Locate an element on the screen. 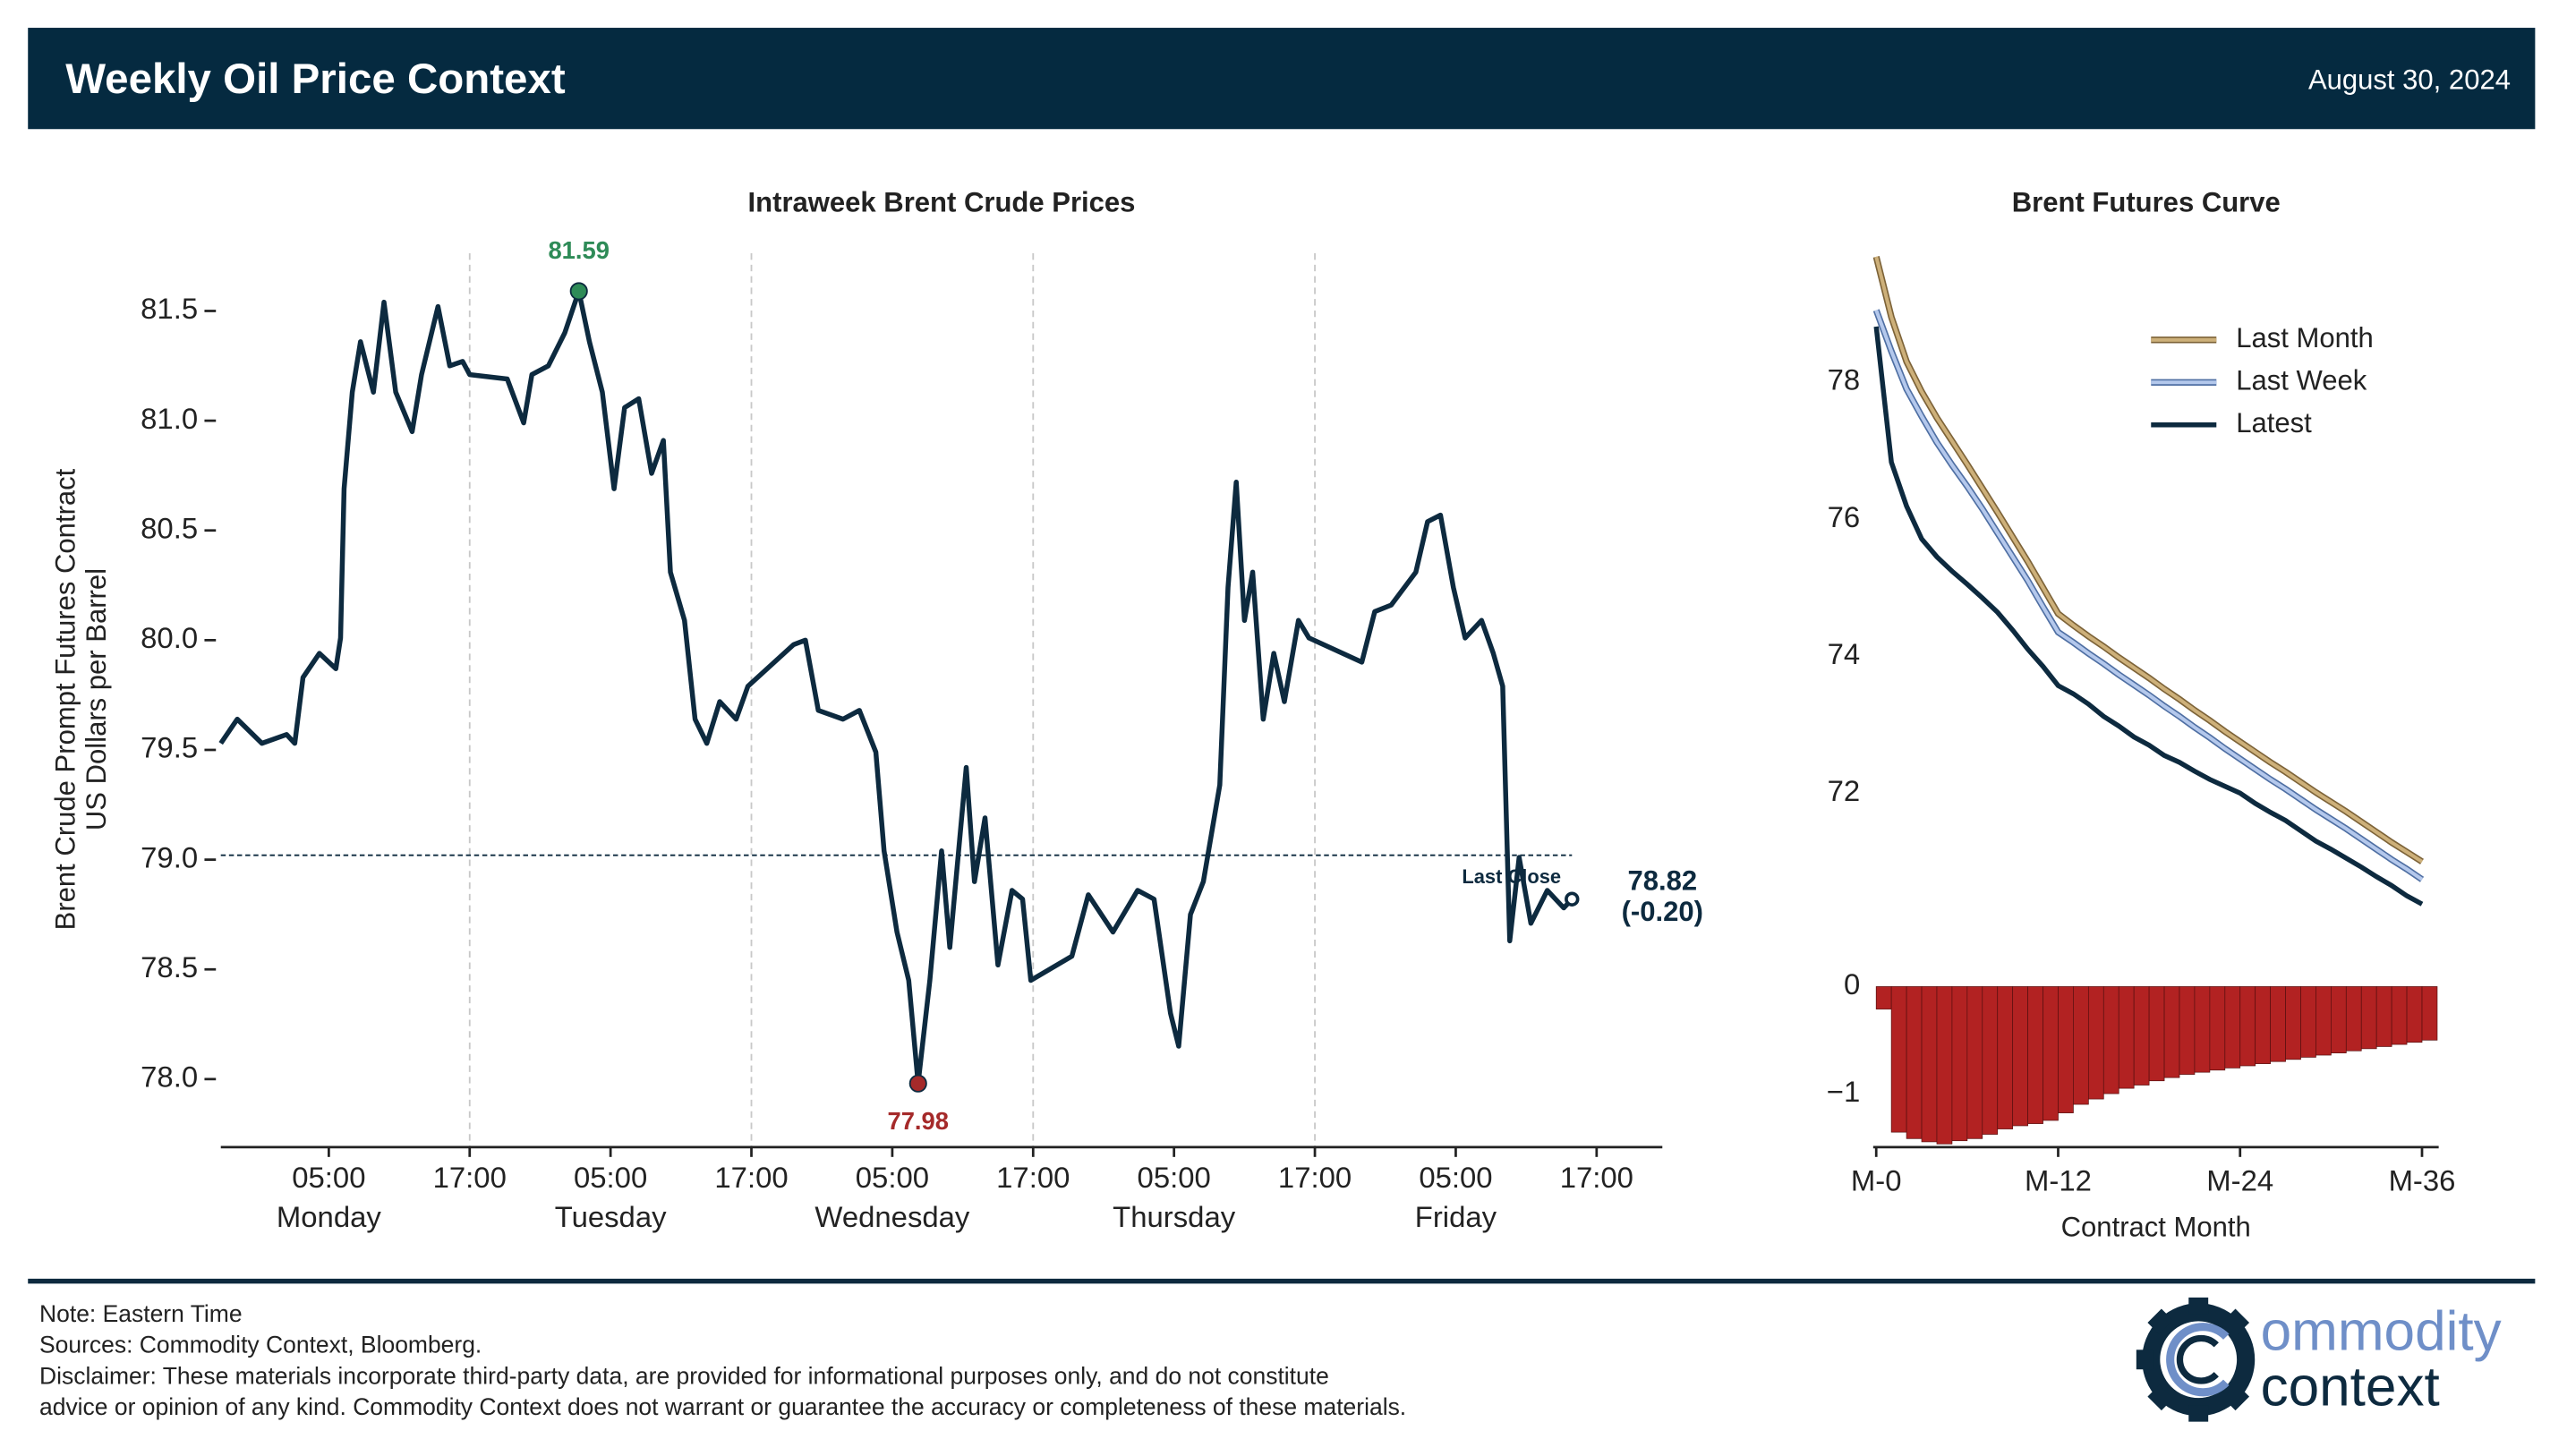 Image resolution: width=2550 pixels, height=1456 pixels. header-title: Weekly Oil Price Context is located at coordinates (315, 79).